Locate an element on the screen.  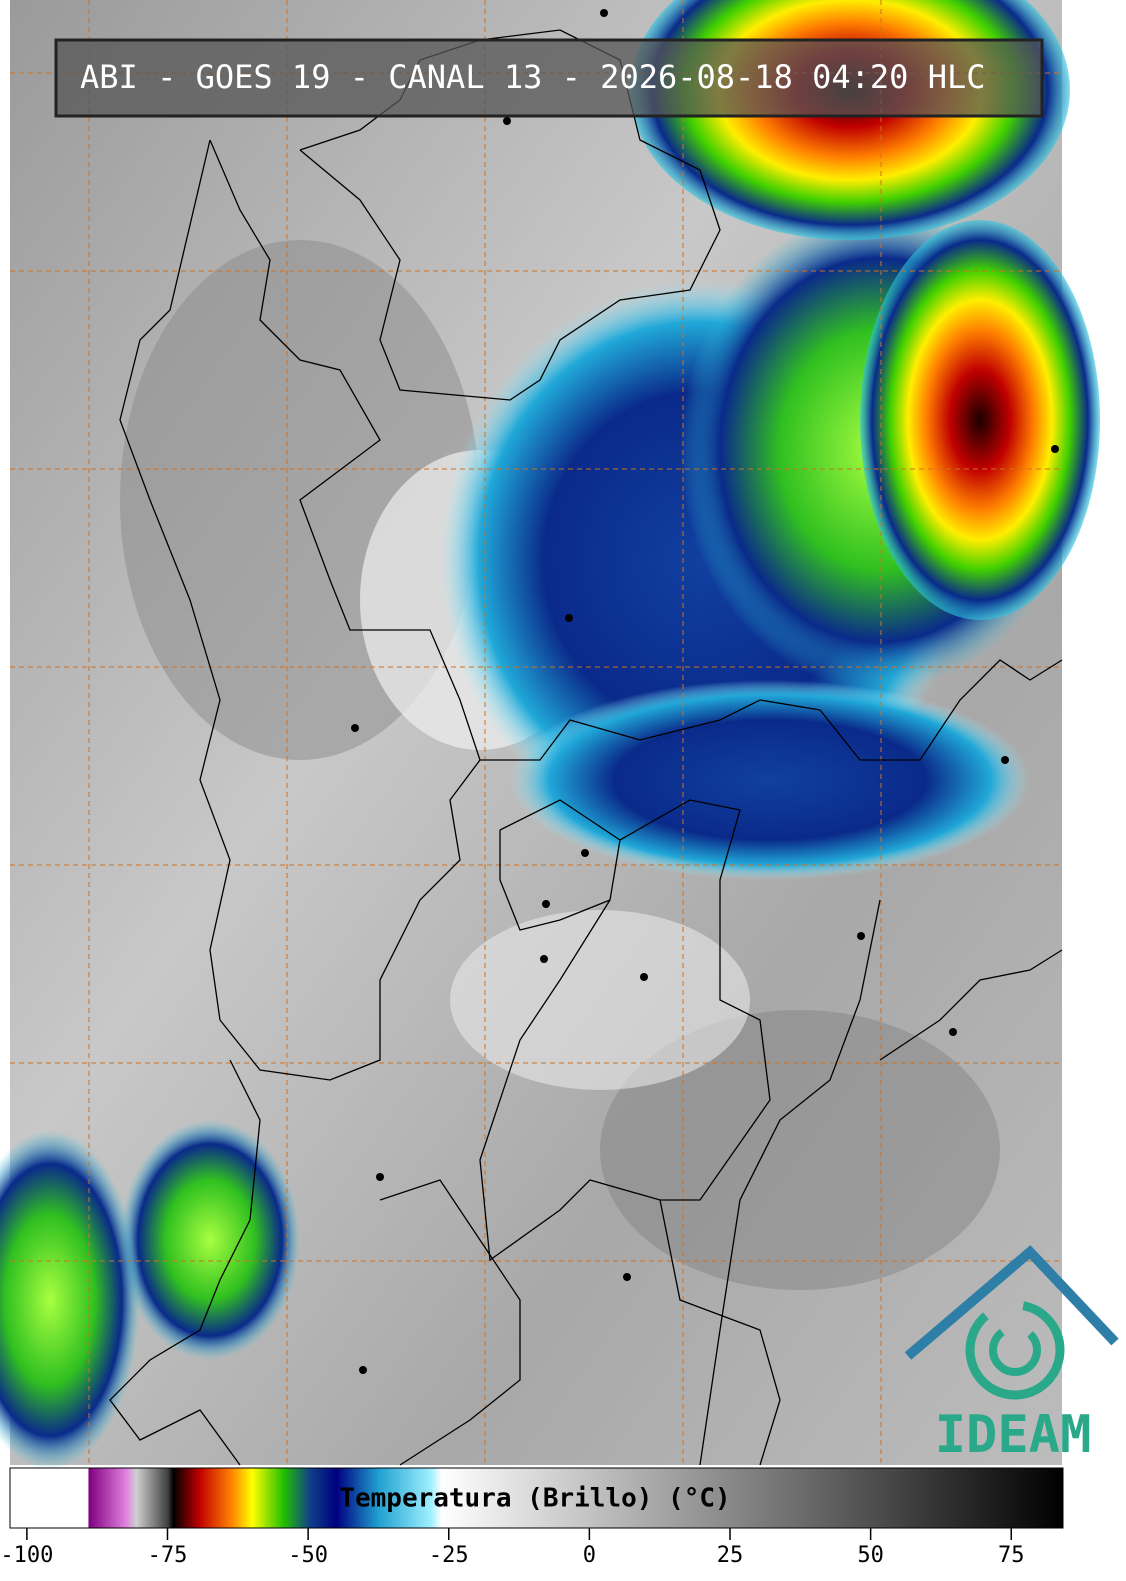
tick-label: 75 is located at coordinates (1011, 1555).